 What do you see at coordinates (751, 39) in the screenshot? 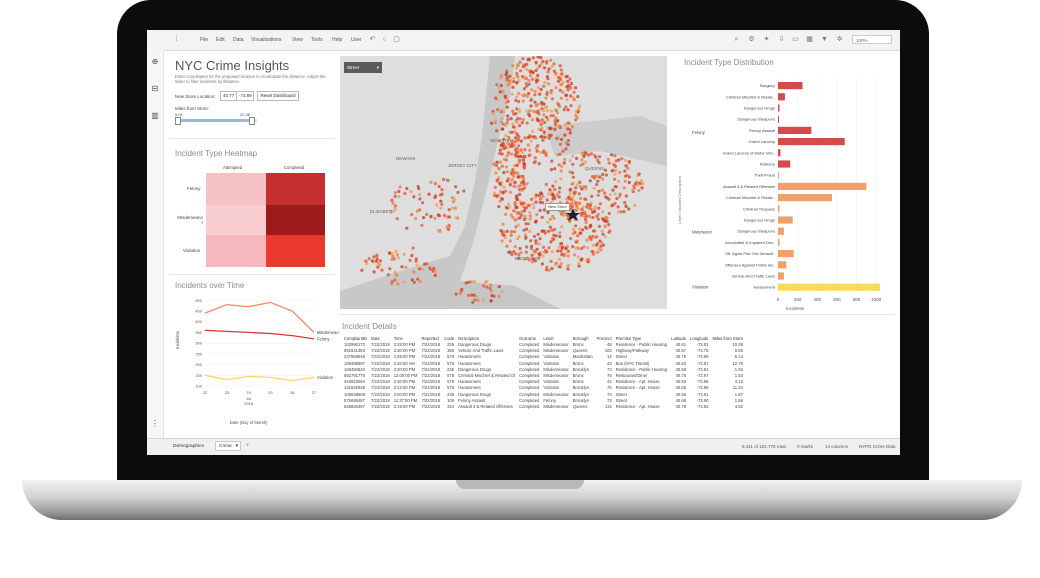
I see `settings-icon: ⚙` at bounding box center [751, 39].